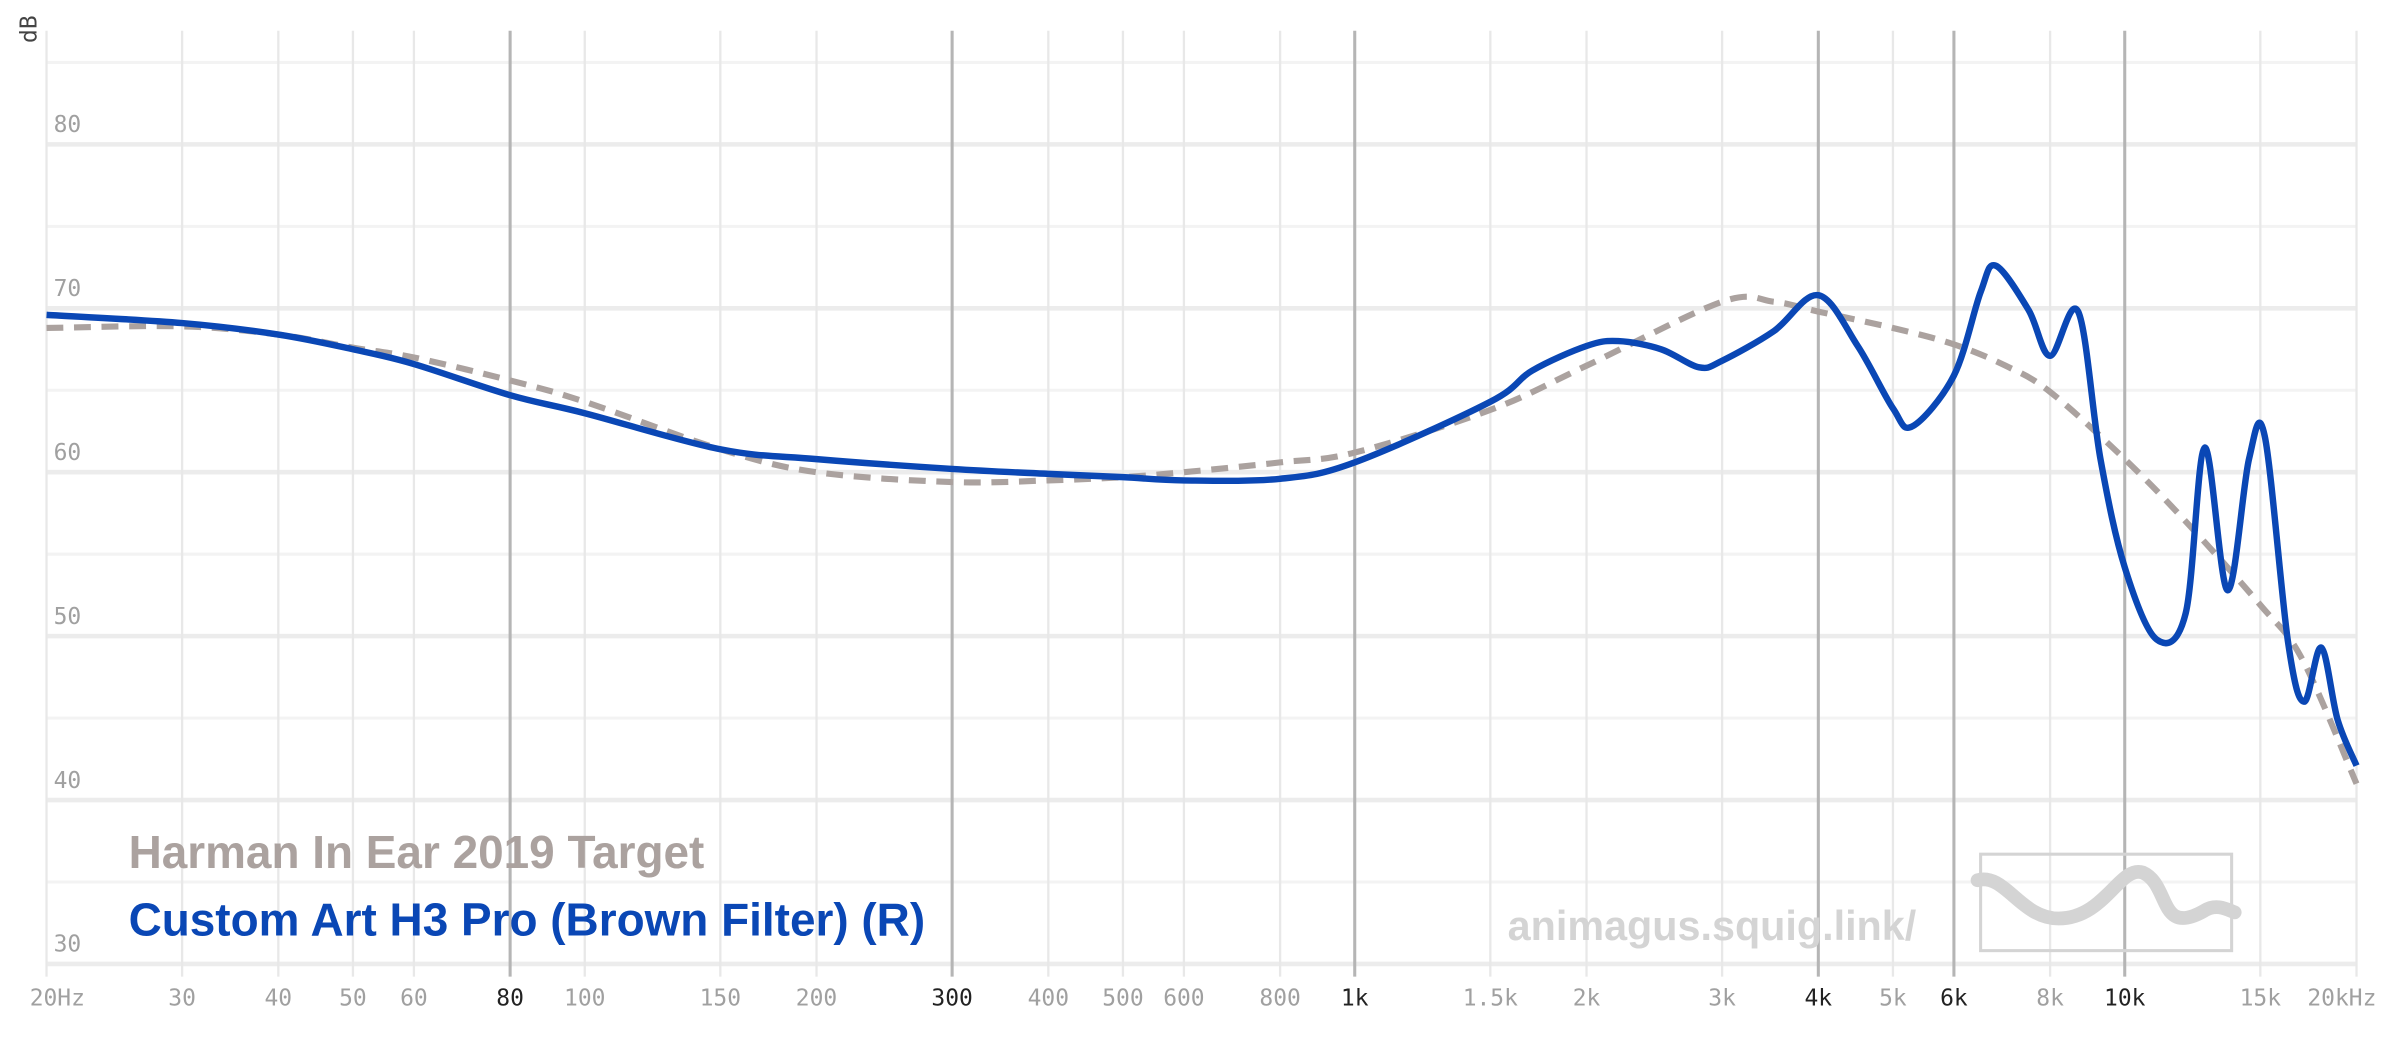 Image resolution: width=2400 pixels, height=1038 pixels. I want to click on x-tick-label: 600, so click(1183, 999).